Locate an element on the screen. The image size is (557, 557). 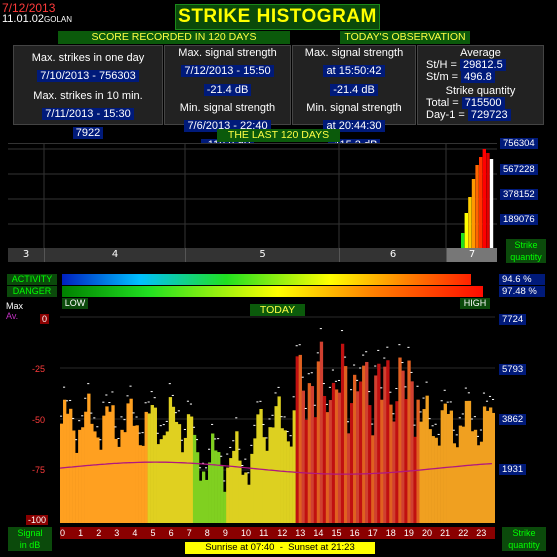
l120-ylabel-3: 189076 is located at coordinates (519, 219).